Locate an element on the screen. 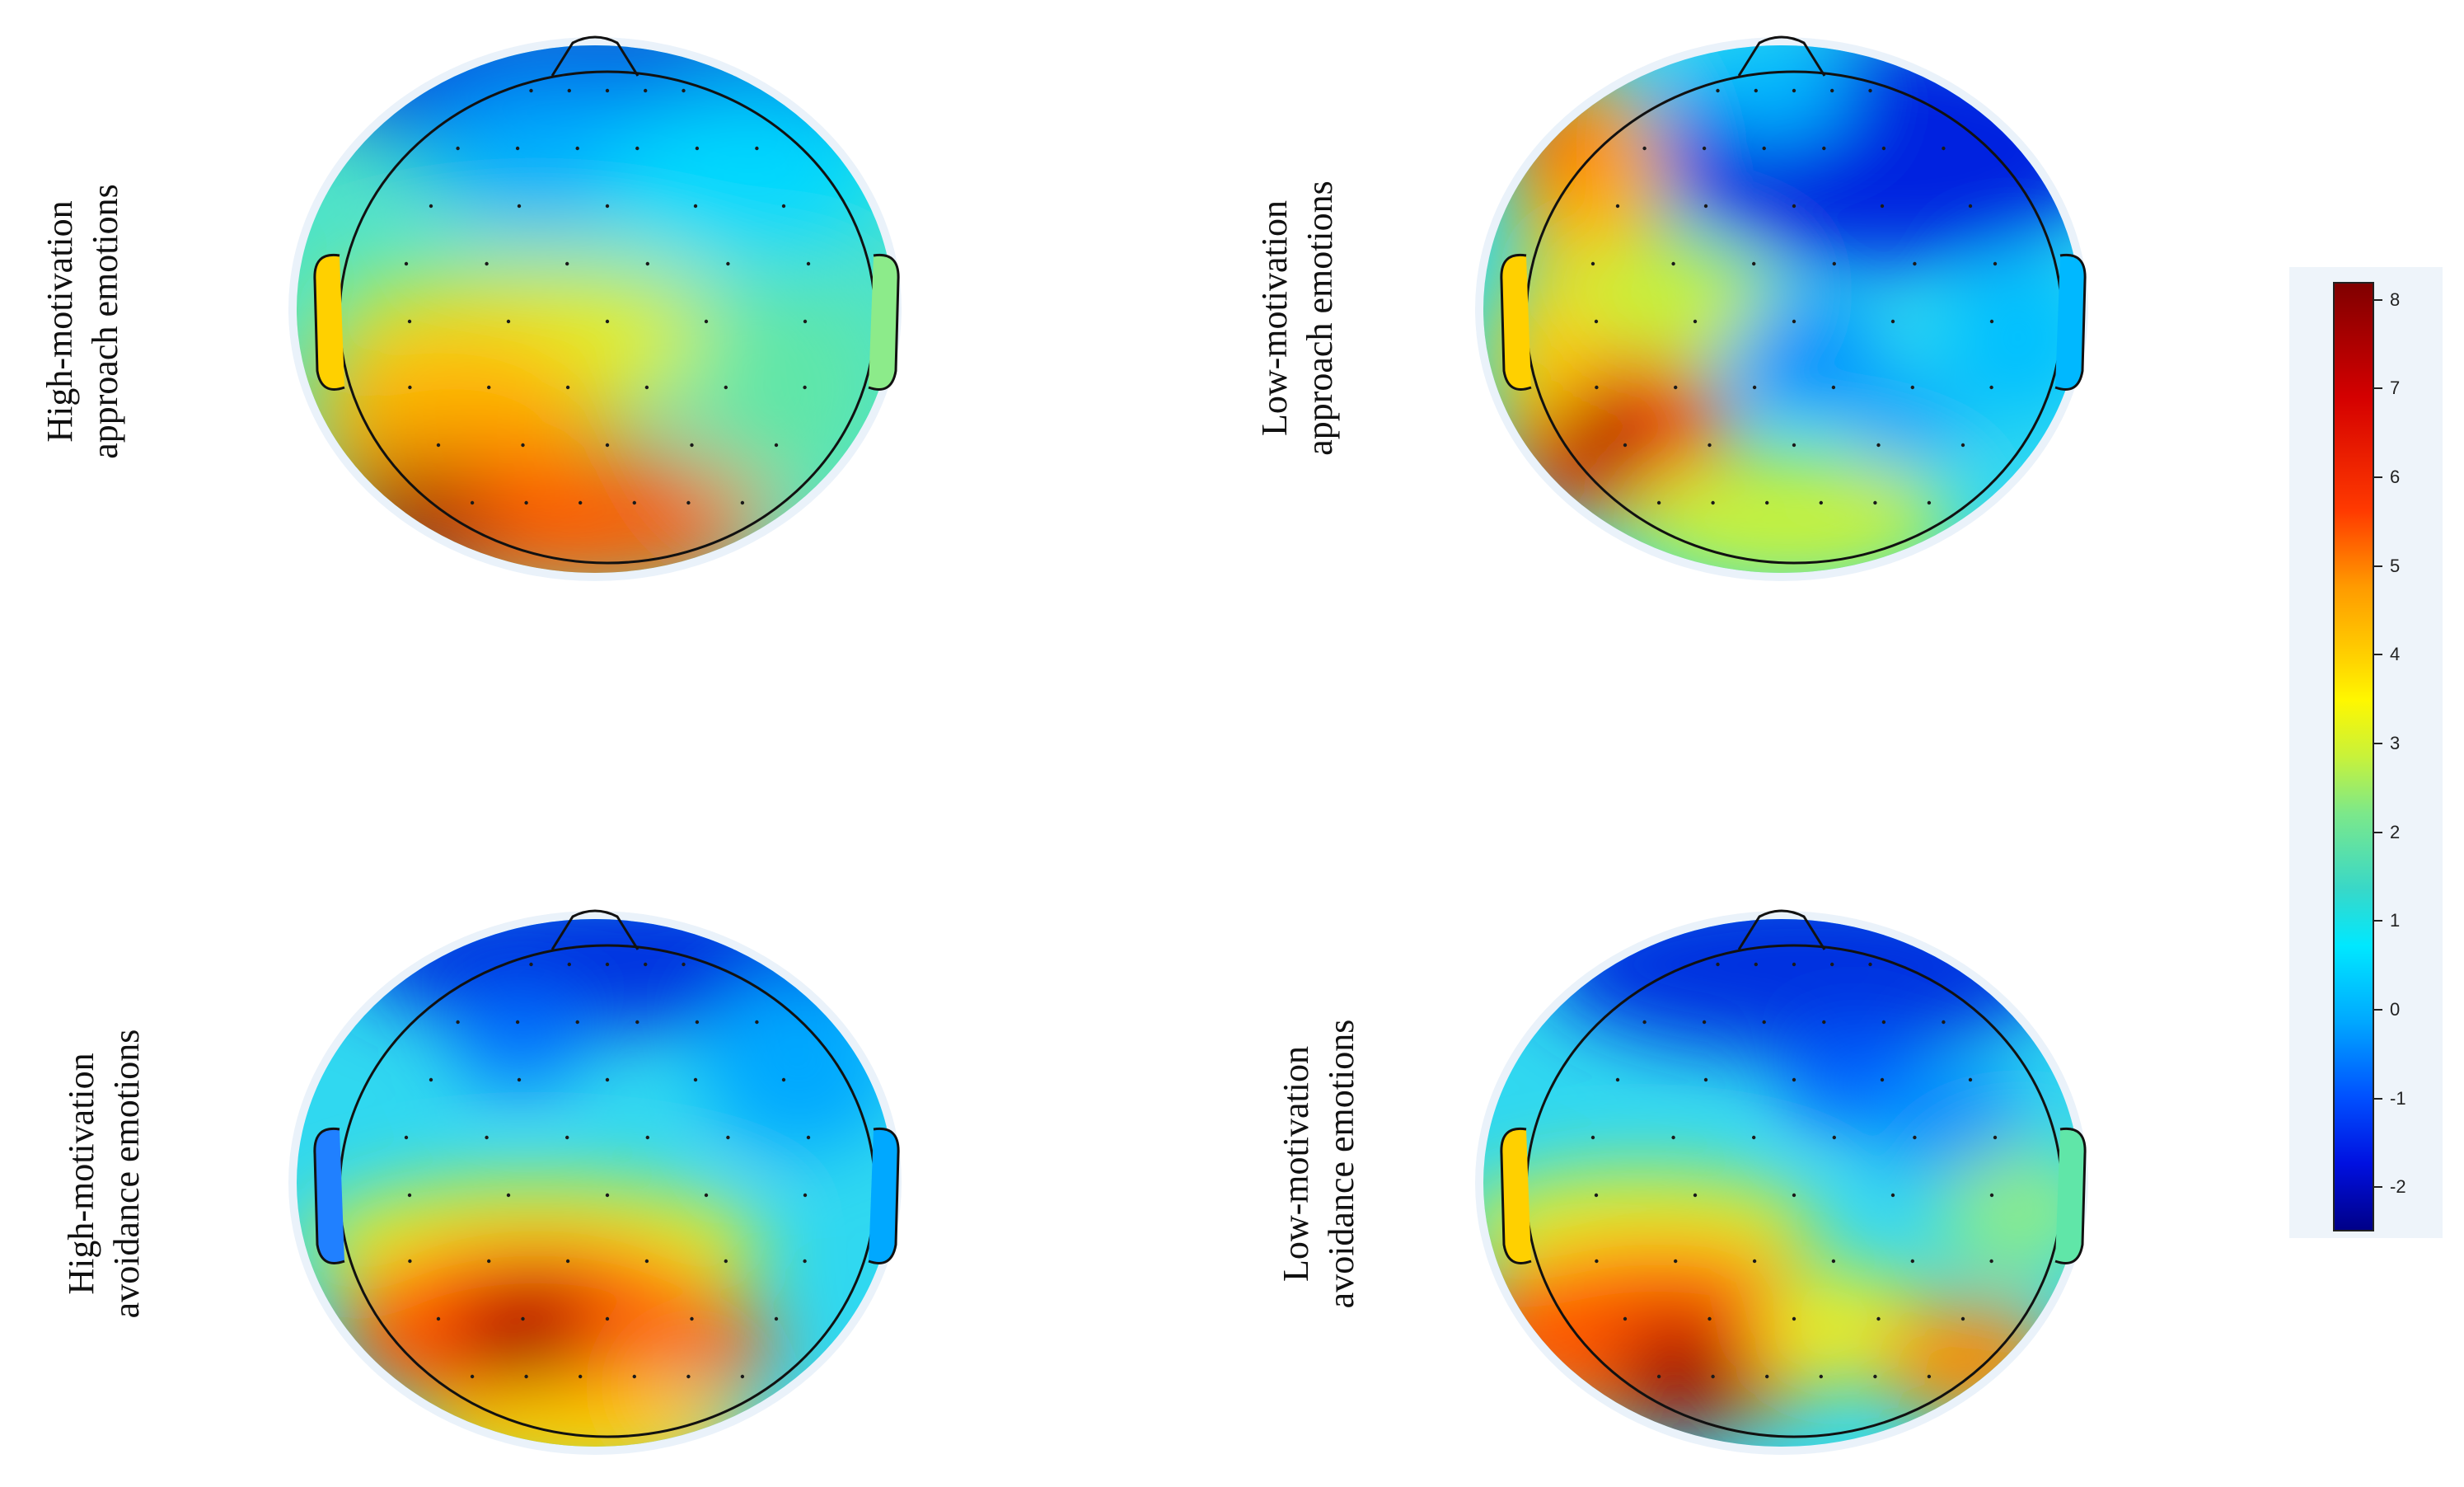  topomap-high-approach is located at coordinates (595, 308).